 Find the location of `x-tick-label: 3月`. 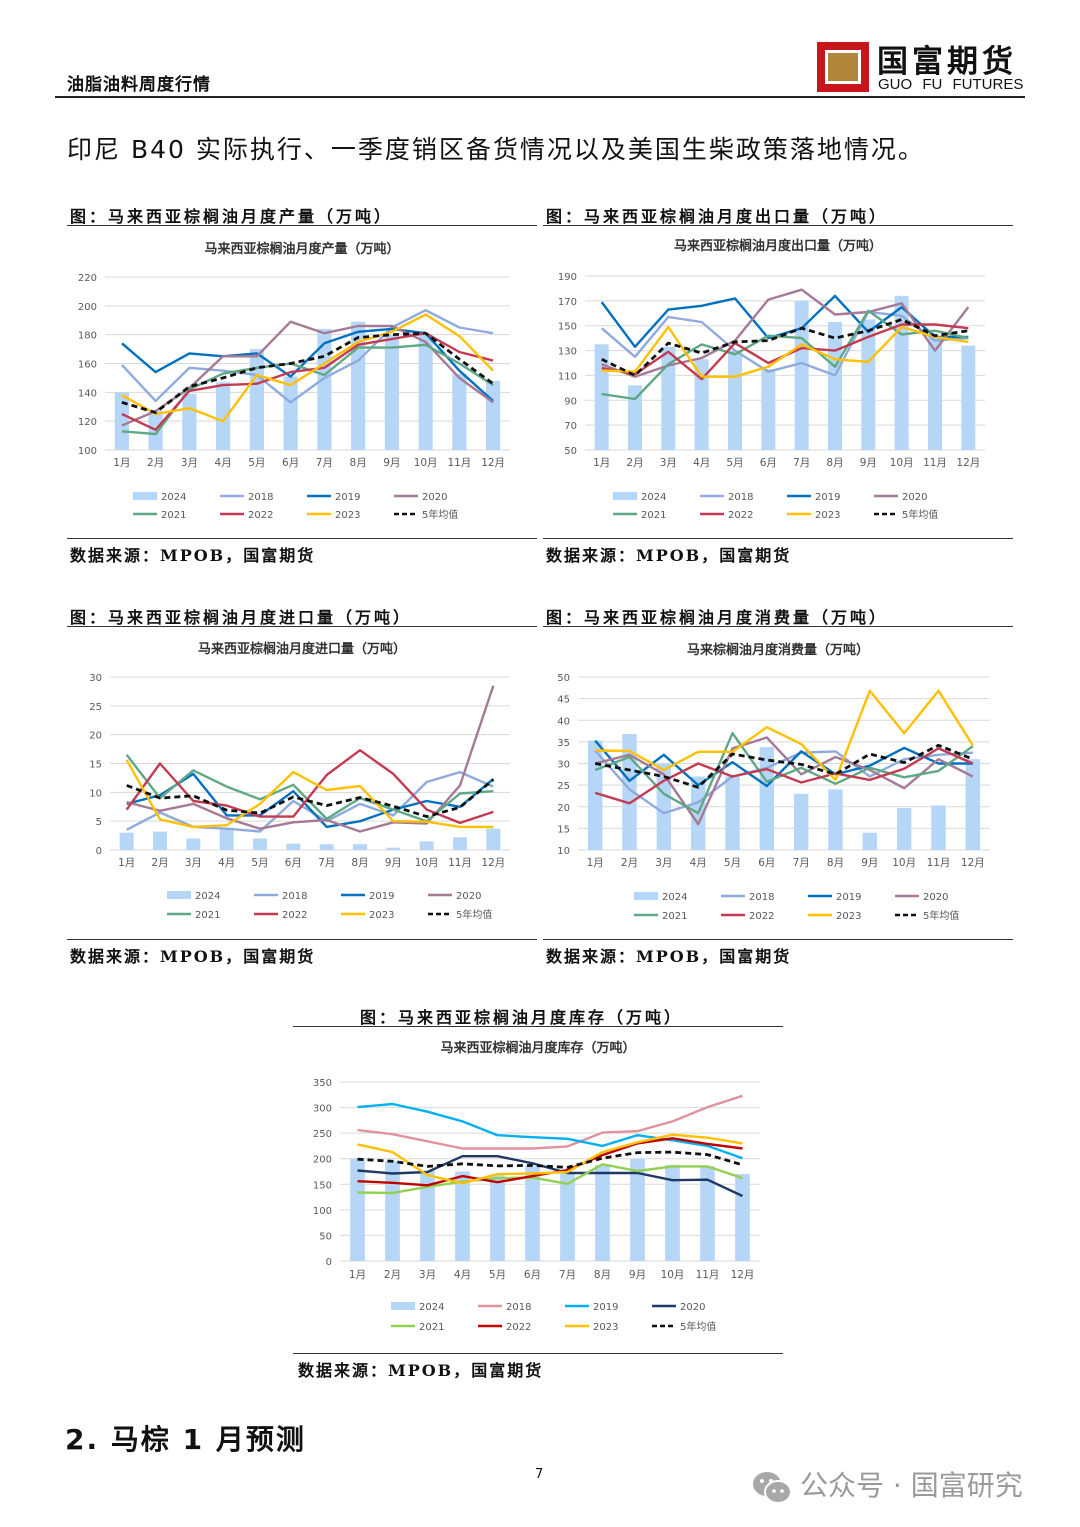

x-tick-label: 3月 is located at coordinates (189, 463).